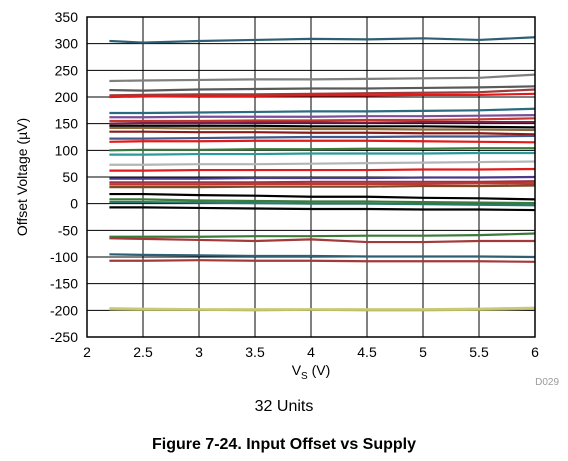 Image resolution: width=568 pixels, height=461 pixels. Describe the element at coordinates (87, 352) in the screenshot. I see `x-tick-label: 2` at that location.